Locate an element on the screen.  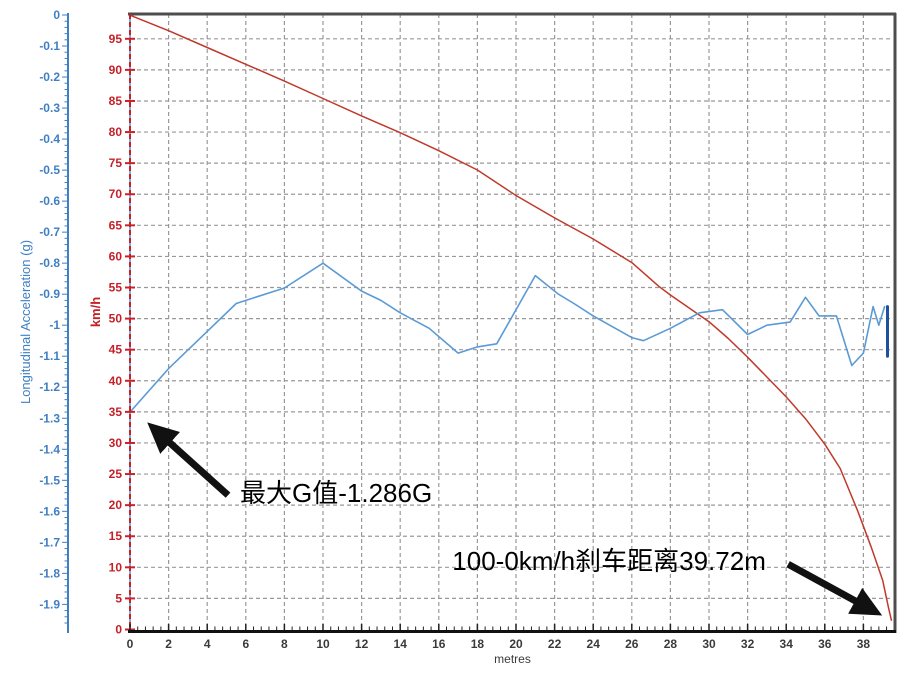
x-tick-label: 24 is located at coordinates (594, 644).